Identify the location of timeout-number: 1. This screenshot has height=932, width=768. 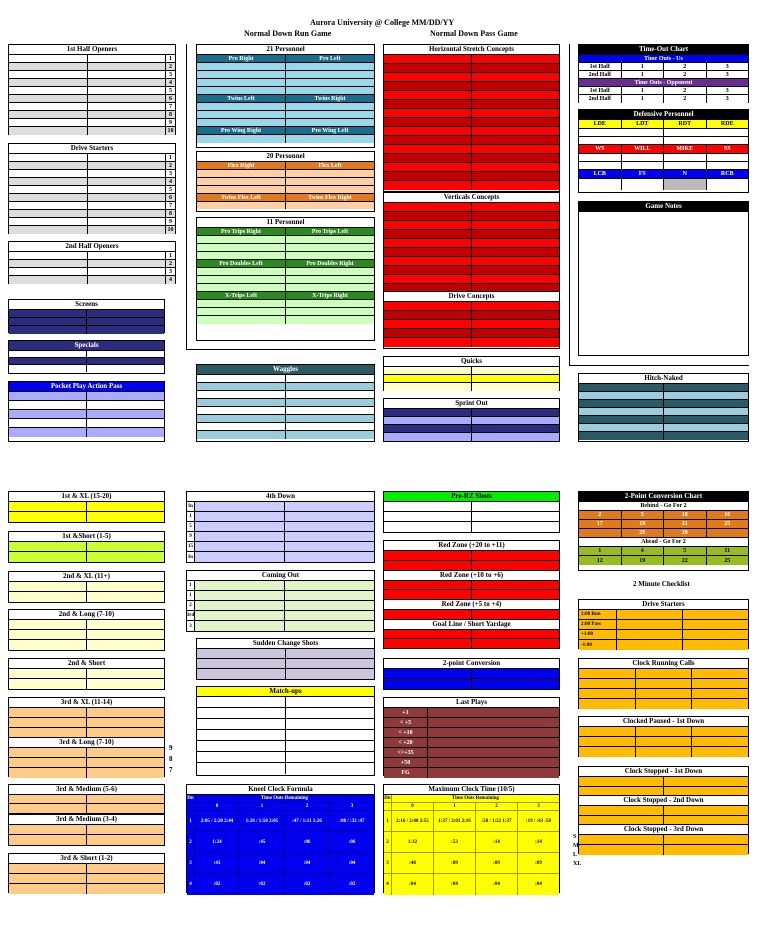
(643, 99).